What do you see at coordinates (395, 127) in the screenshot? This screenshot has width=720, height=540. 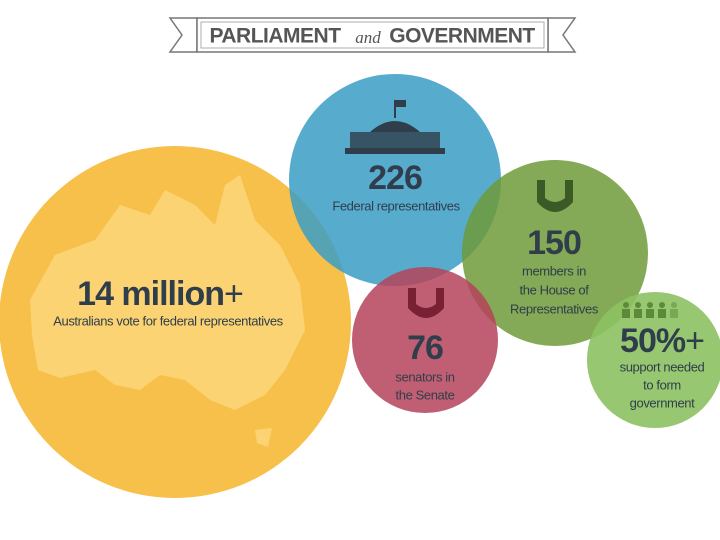 I see `parliament-icon` at bounding box center [395, 127].